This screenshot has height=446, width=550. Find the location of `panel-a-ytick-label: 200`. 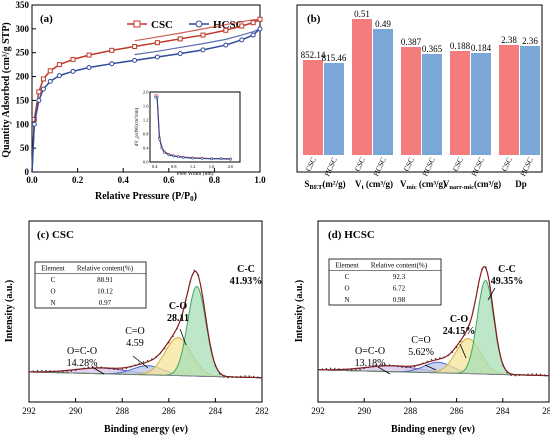

panel-a-ytick-label: 200 is located at coordinates (23, 77).